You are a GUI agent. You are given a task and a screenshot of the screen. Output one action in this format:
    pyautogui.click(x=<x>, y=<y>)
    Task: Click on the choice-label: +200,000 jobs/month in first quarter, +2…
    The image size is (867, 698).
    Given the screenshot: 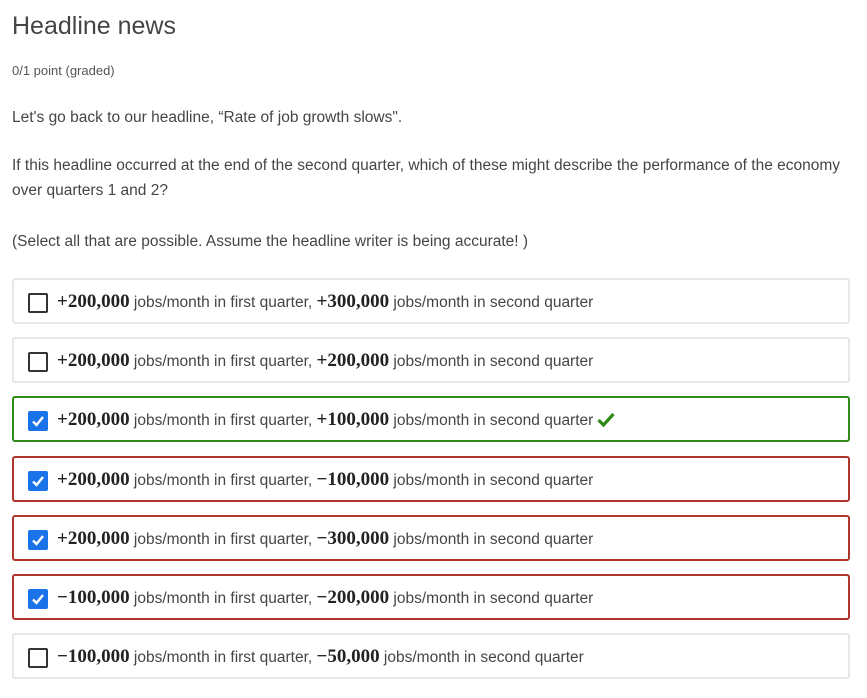 What is the action you would take?
    pyautogui.click(x=325, y=361)
    